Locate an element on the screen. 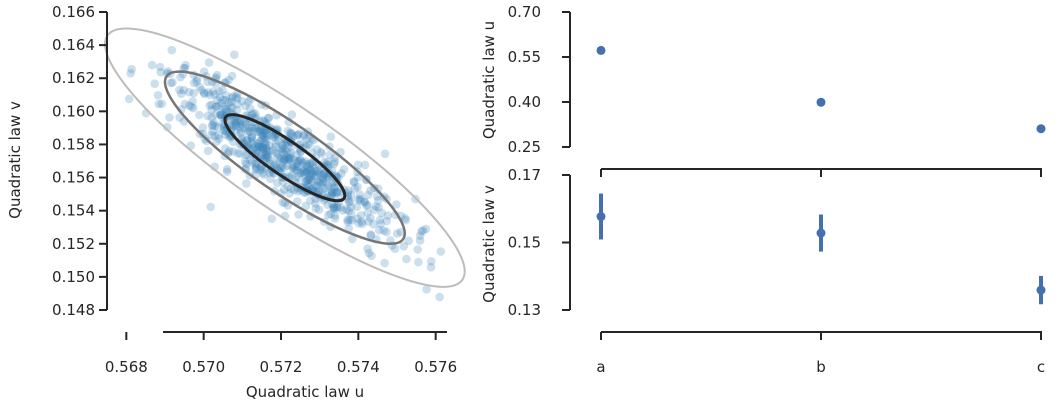  y-tick-label: 0.158 is located at coordinates (73, 144).